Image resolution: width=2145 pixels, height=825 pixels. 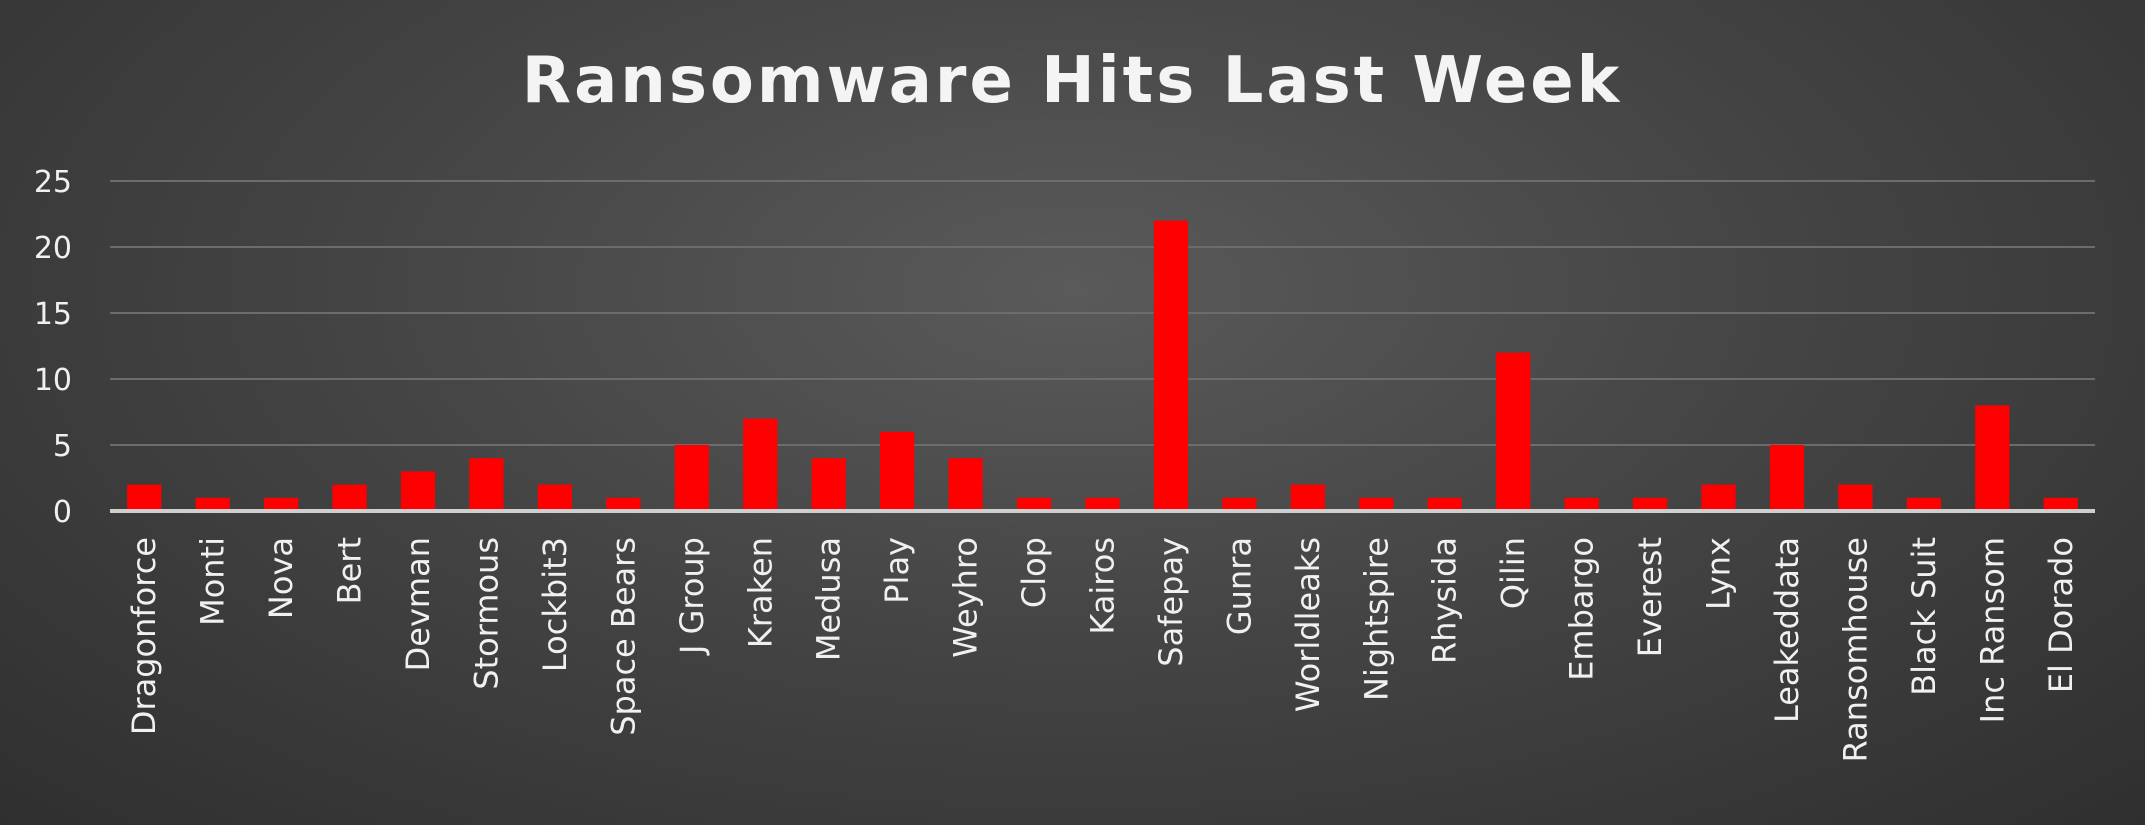 I want to click on bar-embargo, so click(x=1581, y=504).